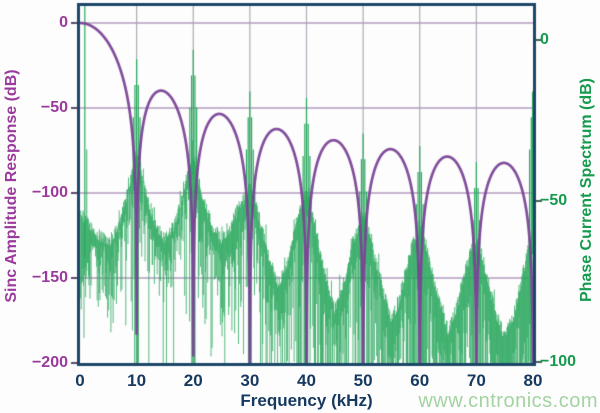  What do you see at coordinates (137, 380) in the screenshot?
I see `x-tick-label: 10` at bounding box center [137, 380].